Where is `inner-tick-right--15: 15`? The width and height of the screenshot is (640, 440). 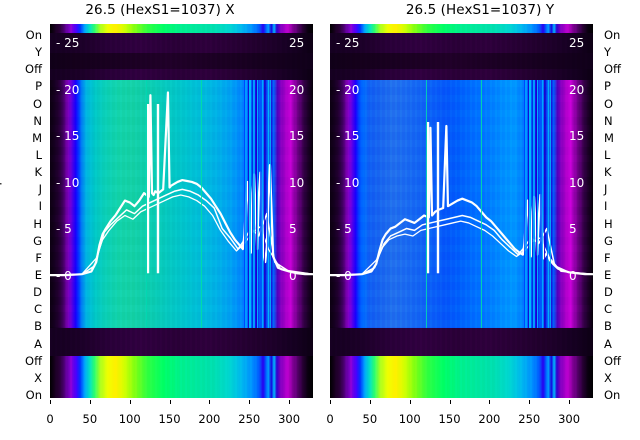 inner-tick-right--15: 15 is located at coordinates (577, 136).